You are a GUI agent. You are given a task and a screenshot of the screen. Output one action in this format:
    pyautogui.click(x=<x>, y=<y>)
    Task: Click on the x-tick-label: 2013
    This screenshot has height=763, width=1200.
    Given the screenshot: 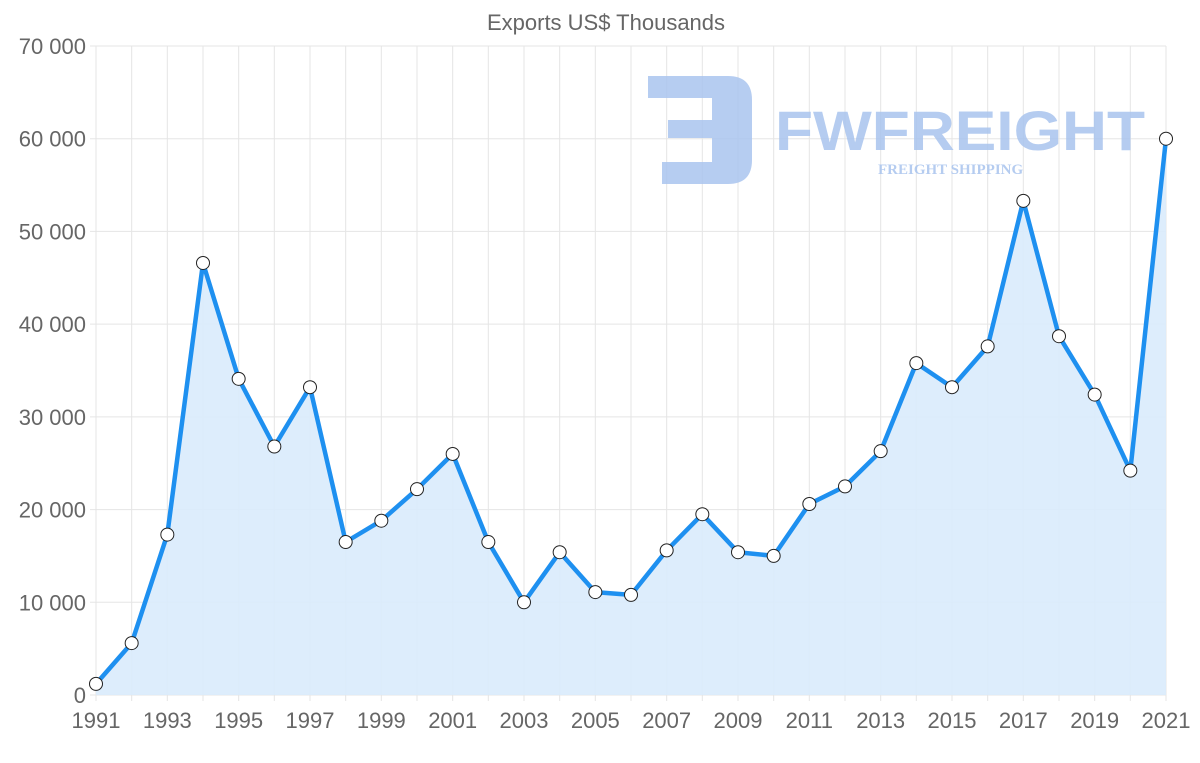 What is the action you would take?
    pyautogui.click(x=880, y=720)
    